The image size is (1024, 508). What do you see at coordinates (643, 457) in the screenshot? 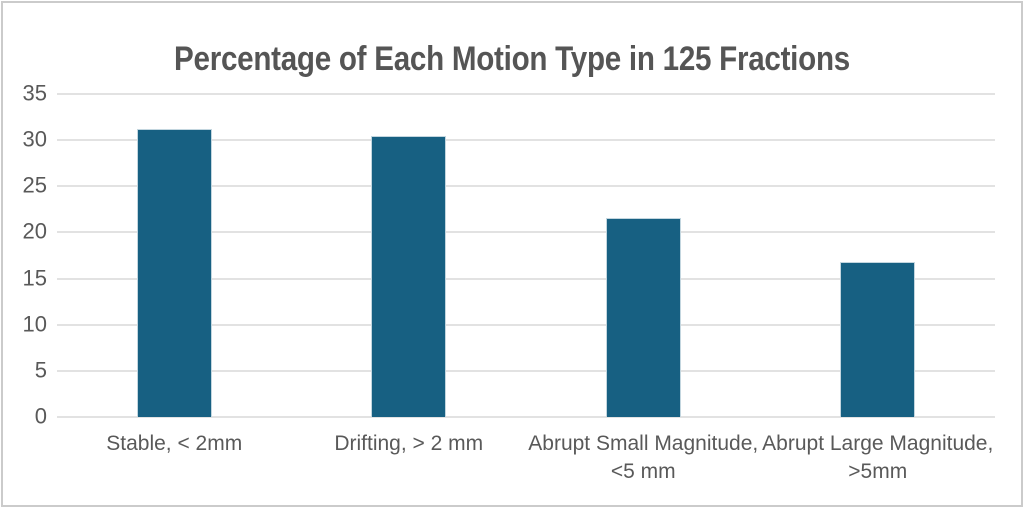
I see `x-category-label-3: Abrupt Small Magnitude, <5 mm` at bounding box center [643, 457].